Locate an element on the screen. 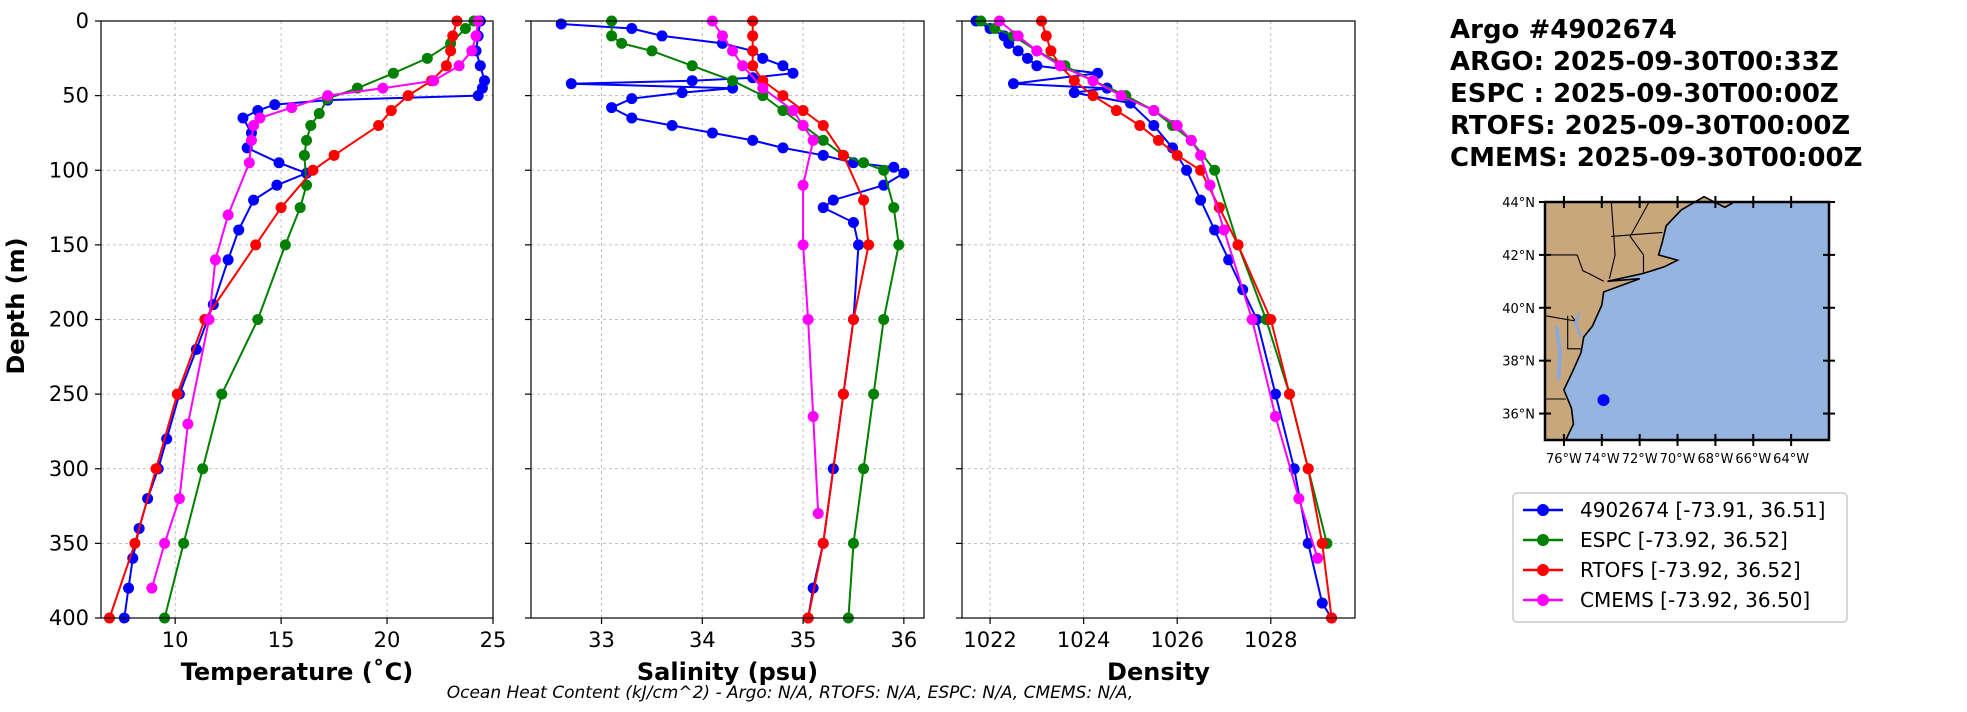  lon-tick-label: 64°W is located at coordinates (1791, 459).